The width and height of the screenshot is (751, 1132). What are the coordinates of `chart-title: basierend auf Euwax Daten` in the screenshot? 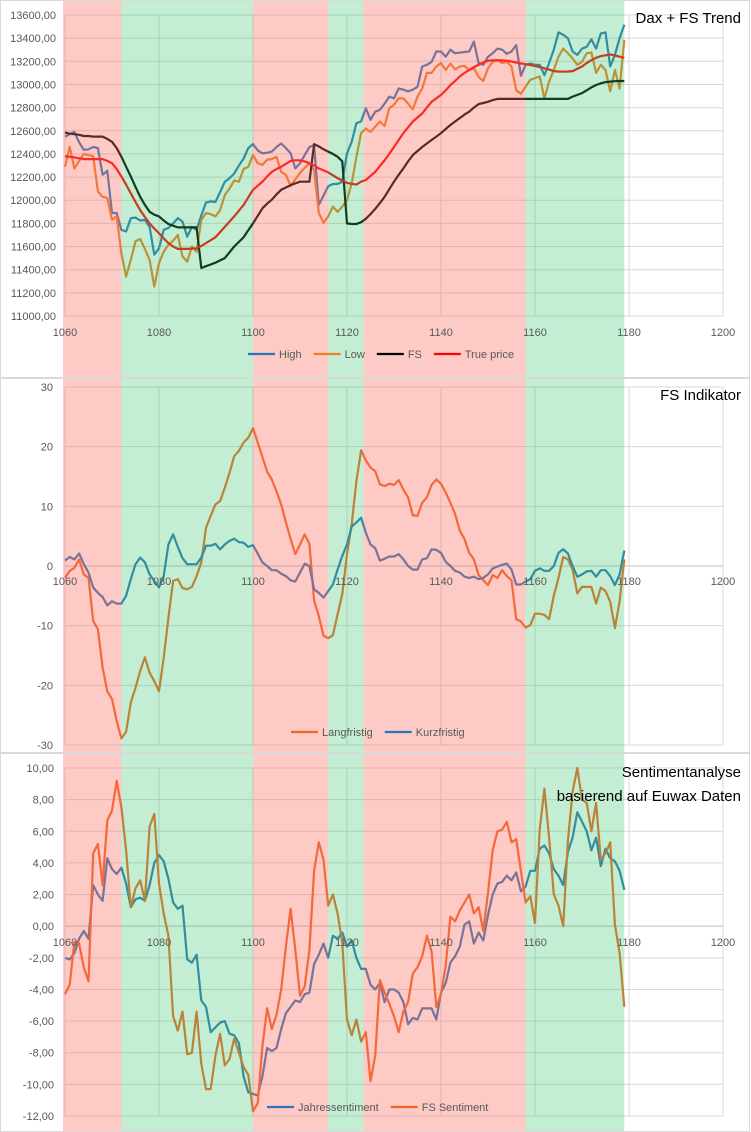 It's located at (649, 796).